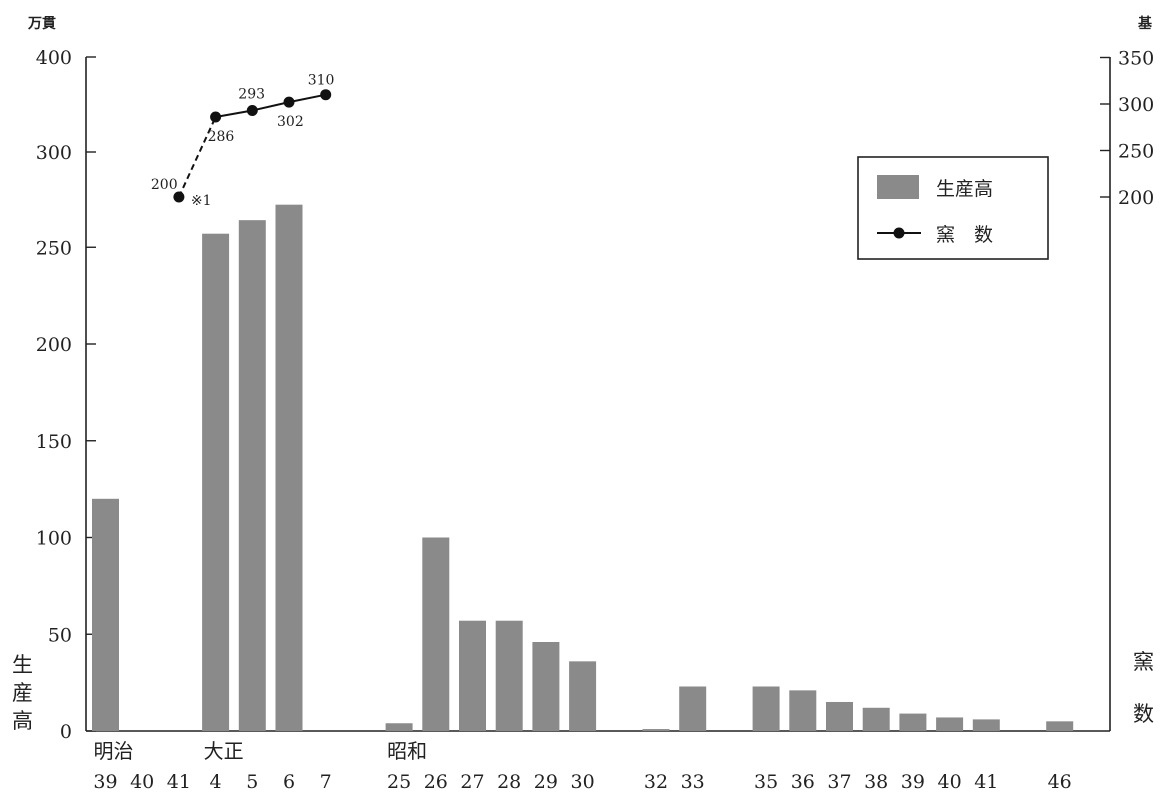 This screenshot has height=794, width=1163. What do you see at coordinates (693, 782) in the screenshot?
I see `x-tick-label: 33` at bounding box center [693, 782].